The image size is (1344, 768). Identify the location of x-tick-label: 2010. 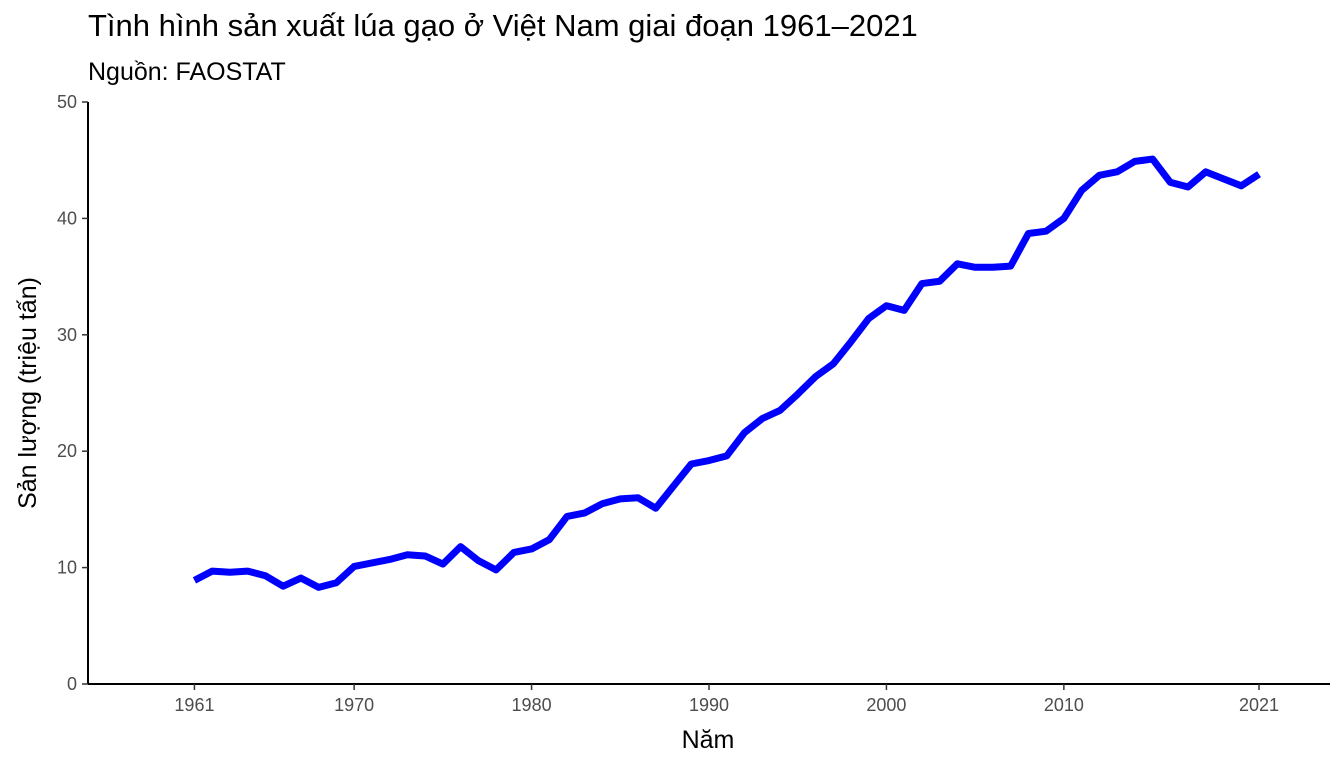
(1064, 705).